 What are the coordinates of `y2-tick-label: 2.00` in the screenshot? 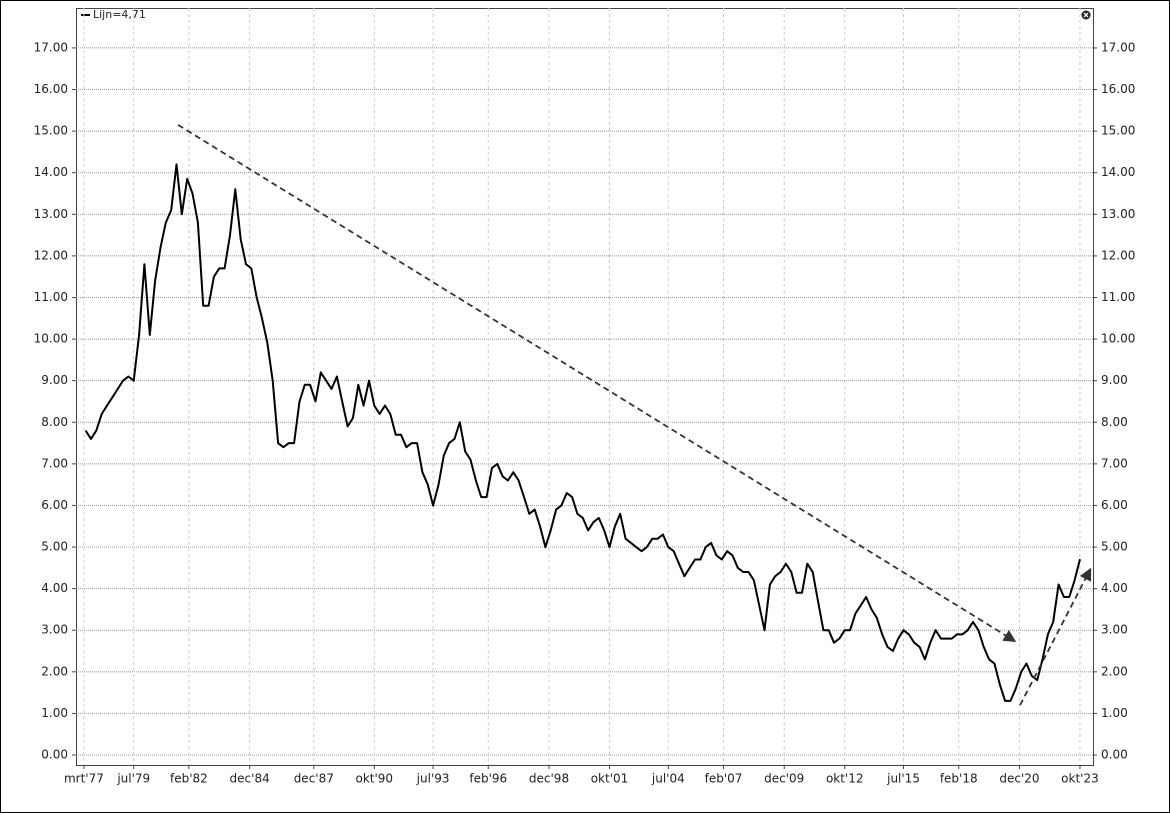 It's located at (1114, 671).